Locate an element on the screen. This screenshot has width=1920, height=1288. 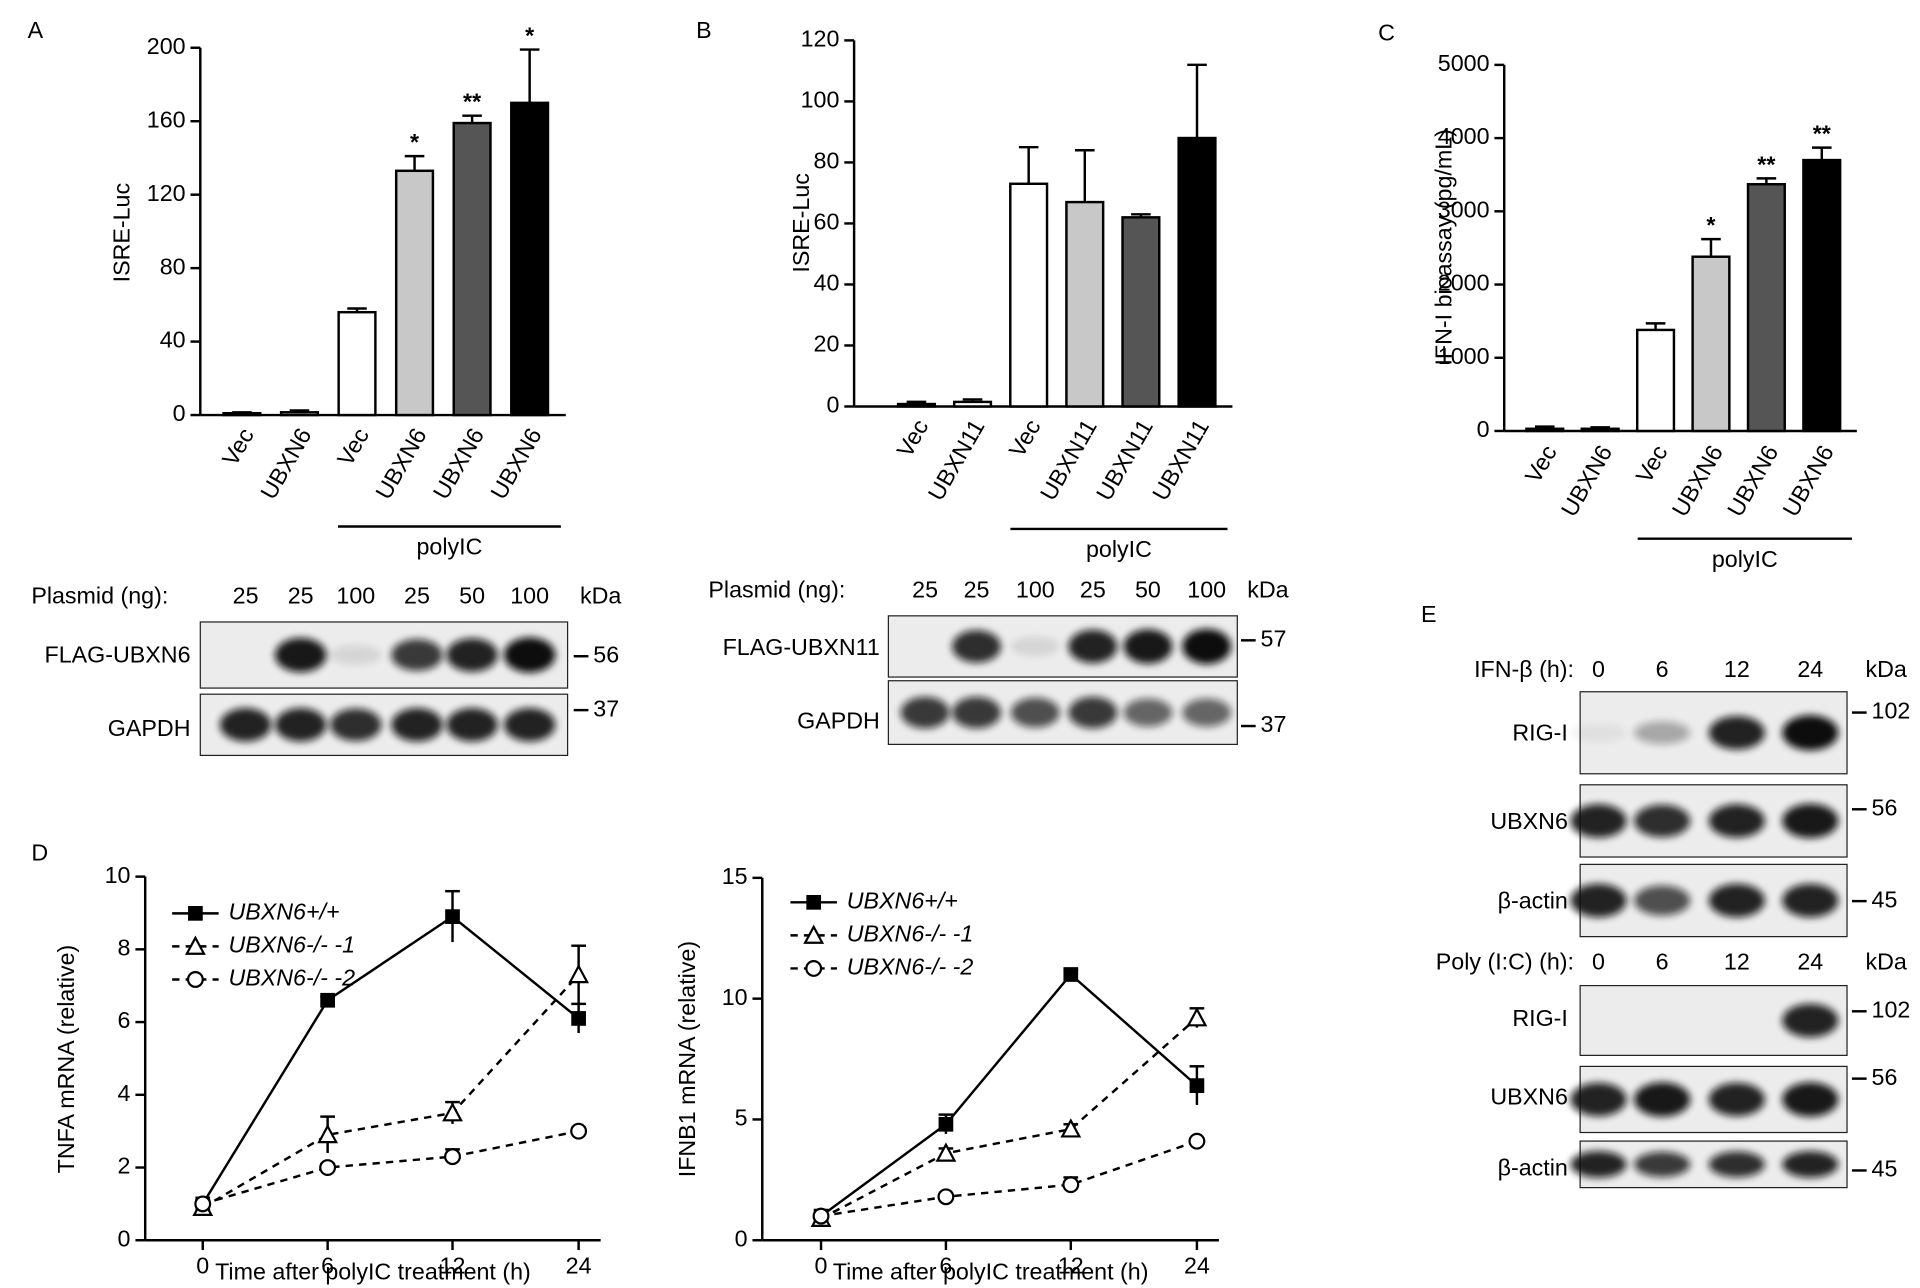
y-axis-label: ISRE-Luc is located at coordinates (801, 223).